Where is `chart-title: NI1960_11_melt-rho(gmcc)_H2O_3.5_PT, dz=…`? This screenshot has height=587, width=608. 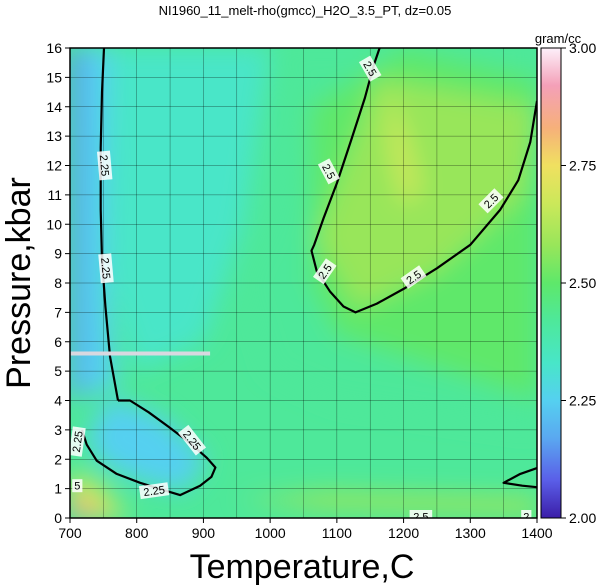
chart-title: NI1960_11_melt-rho(gmcc)_H2O_3.5_PT, dz=… is located at coordinates (305, 10).